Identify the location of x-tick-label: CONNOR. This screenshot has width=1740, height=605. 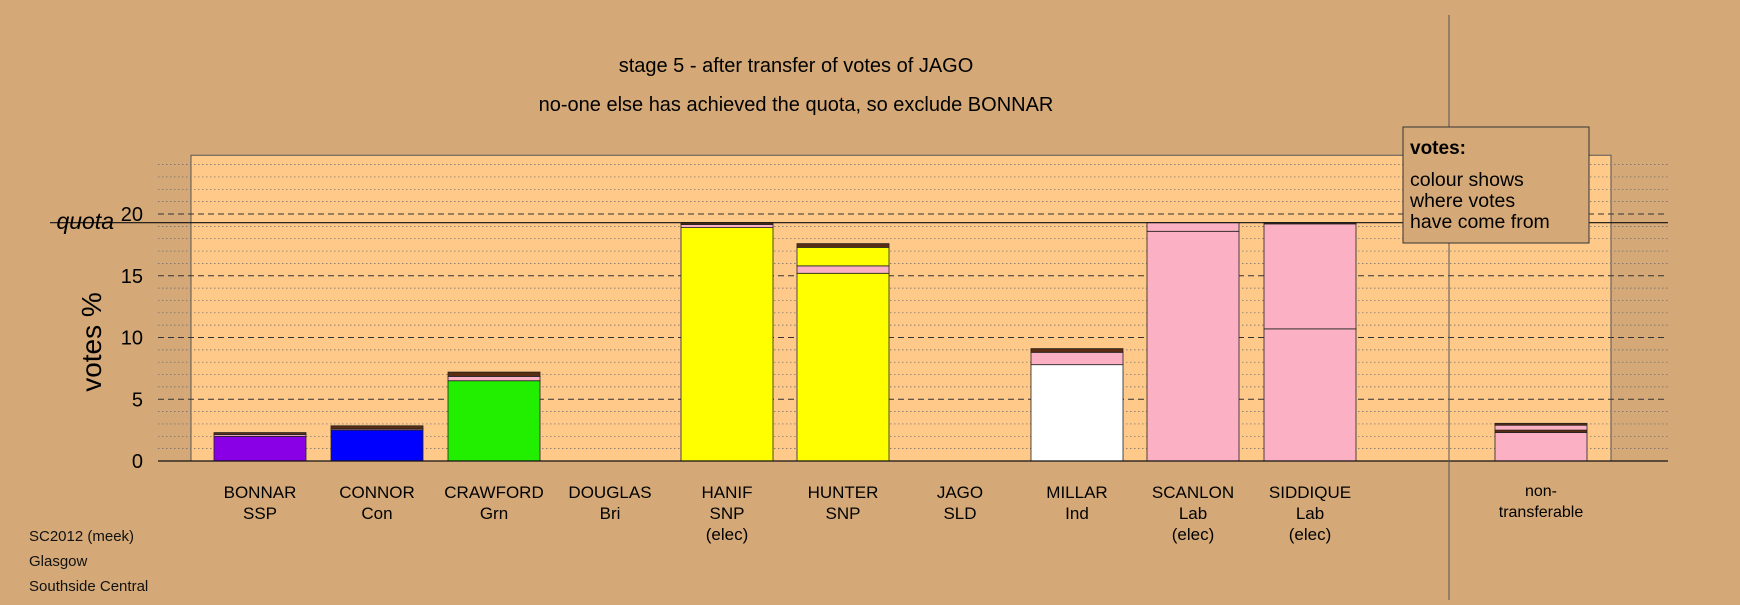
(377, 492).